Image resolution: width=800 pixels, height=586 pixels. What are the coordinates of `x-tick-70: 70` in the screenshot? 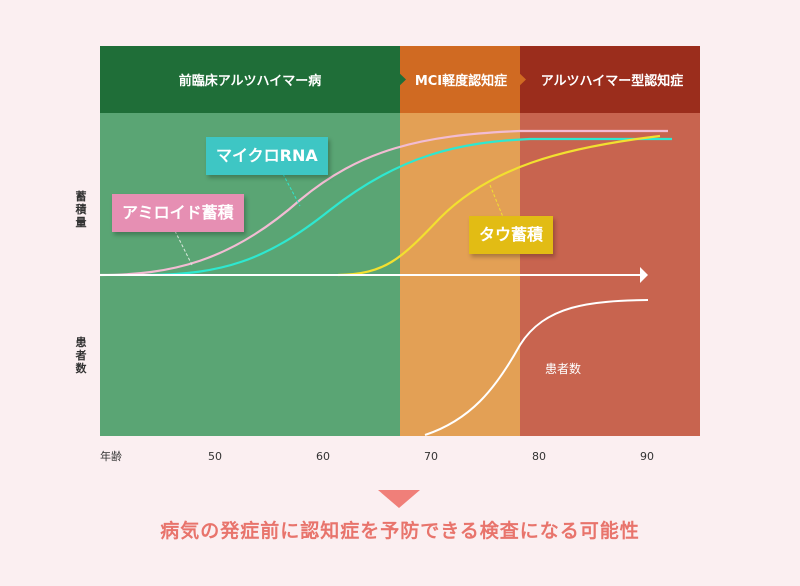 It's located at (431, 456).